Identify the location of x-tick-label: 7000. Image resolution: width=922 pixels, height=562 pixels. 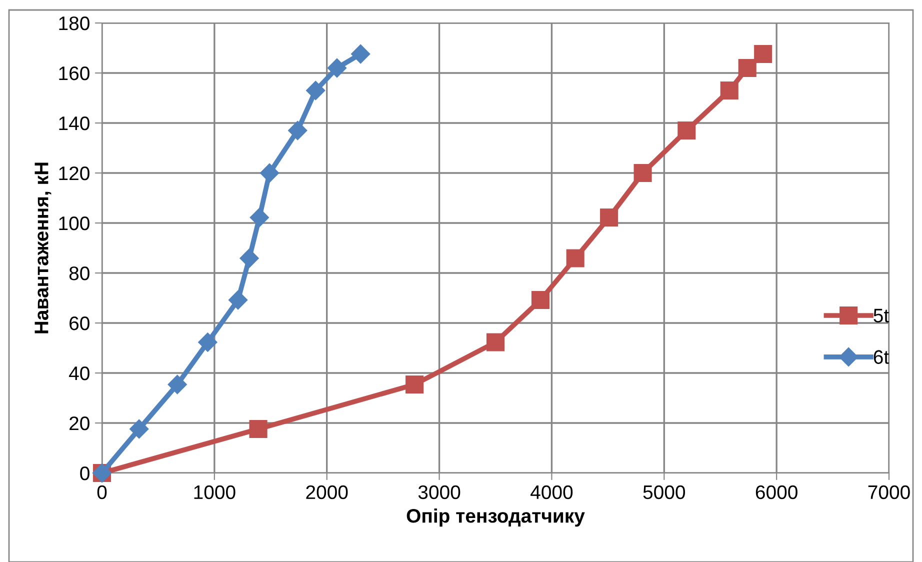
(889, 492).